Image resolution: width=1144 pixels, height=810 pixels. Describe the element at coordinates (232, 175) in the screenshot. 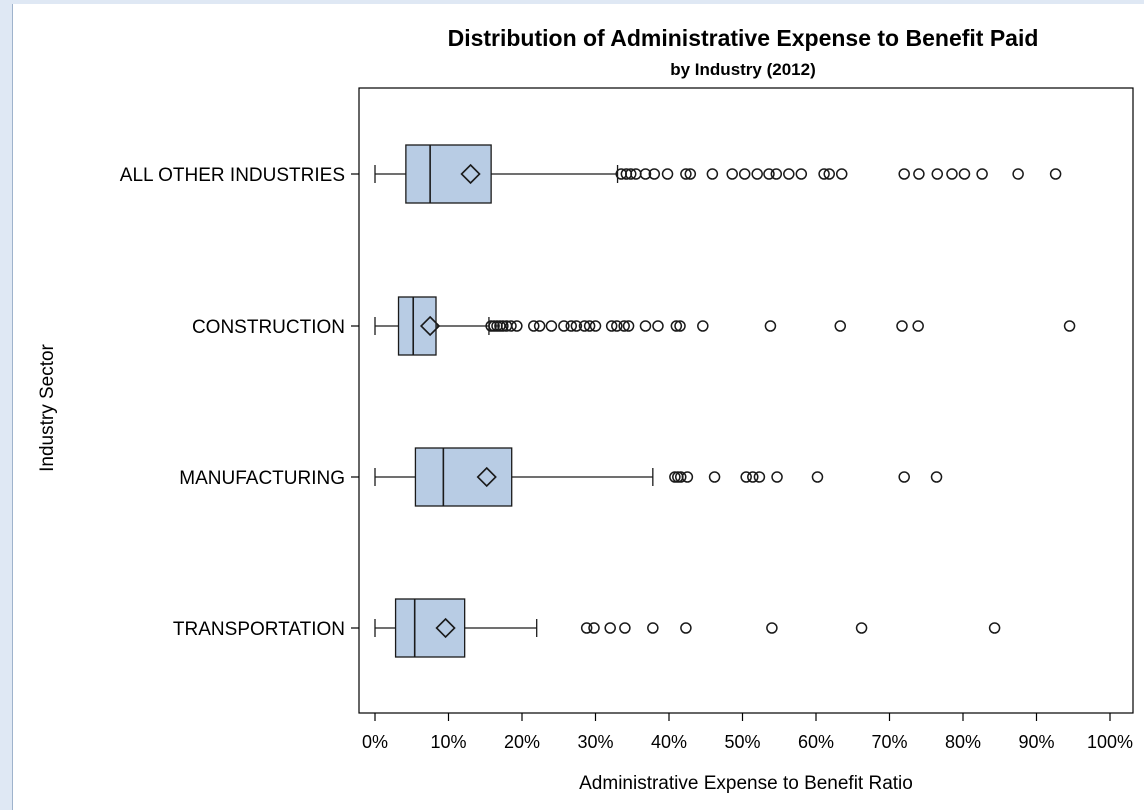

I see `category-label: ALL OTHER INDUSTRIES` at that location.